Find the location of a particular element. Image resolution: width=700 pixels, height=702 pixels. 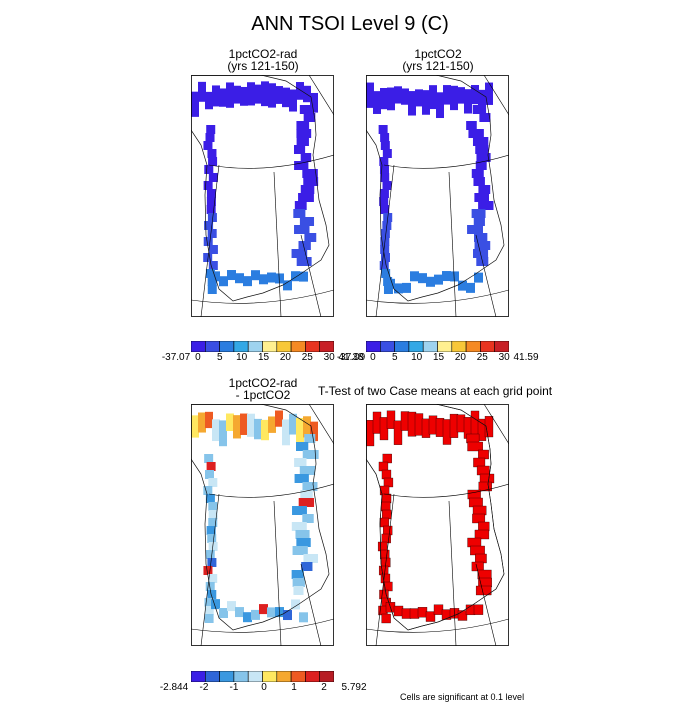

colorbar-case1-swatches is located at coordinates (262, 346).